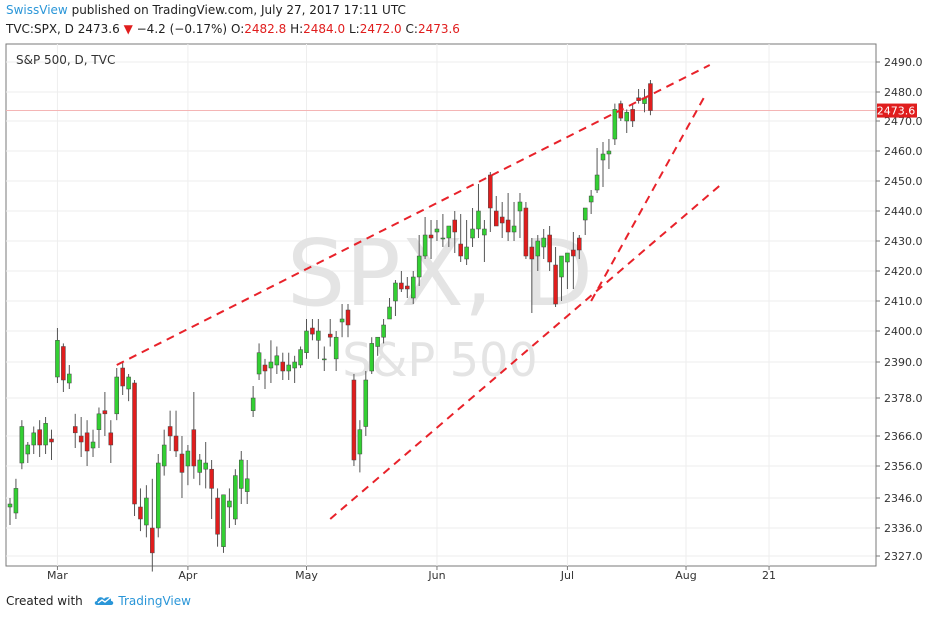  Describe the element at coordinates (897, 110) in the screenshot. I see `current-price-badge-bg` at that location.